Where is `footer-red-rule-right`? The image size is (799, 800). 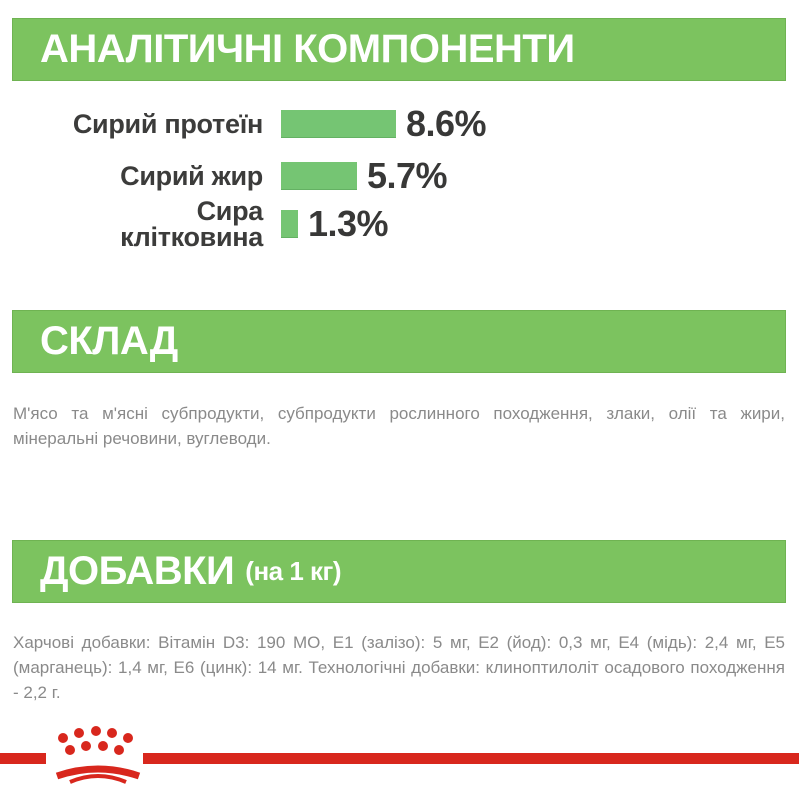 footer-red-rule-right is located at coordinates (471, 758).